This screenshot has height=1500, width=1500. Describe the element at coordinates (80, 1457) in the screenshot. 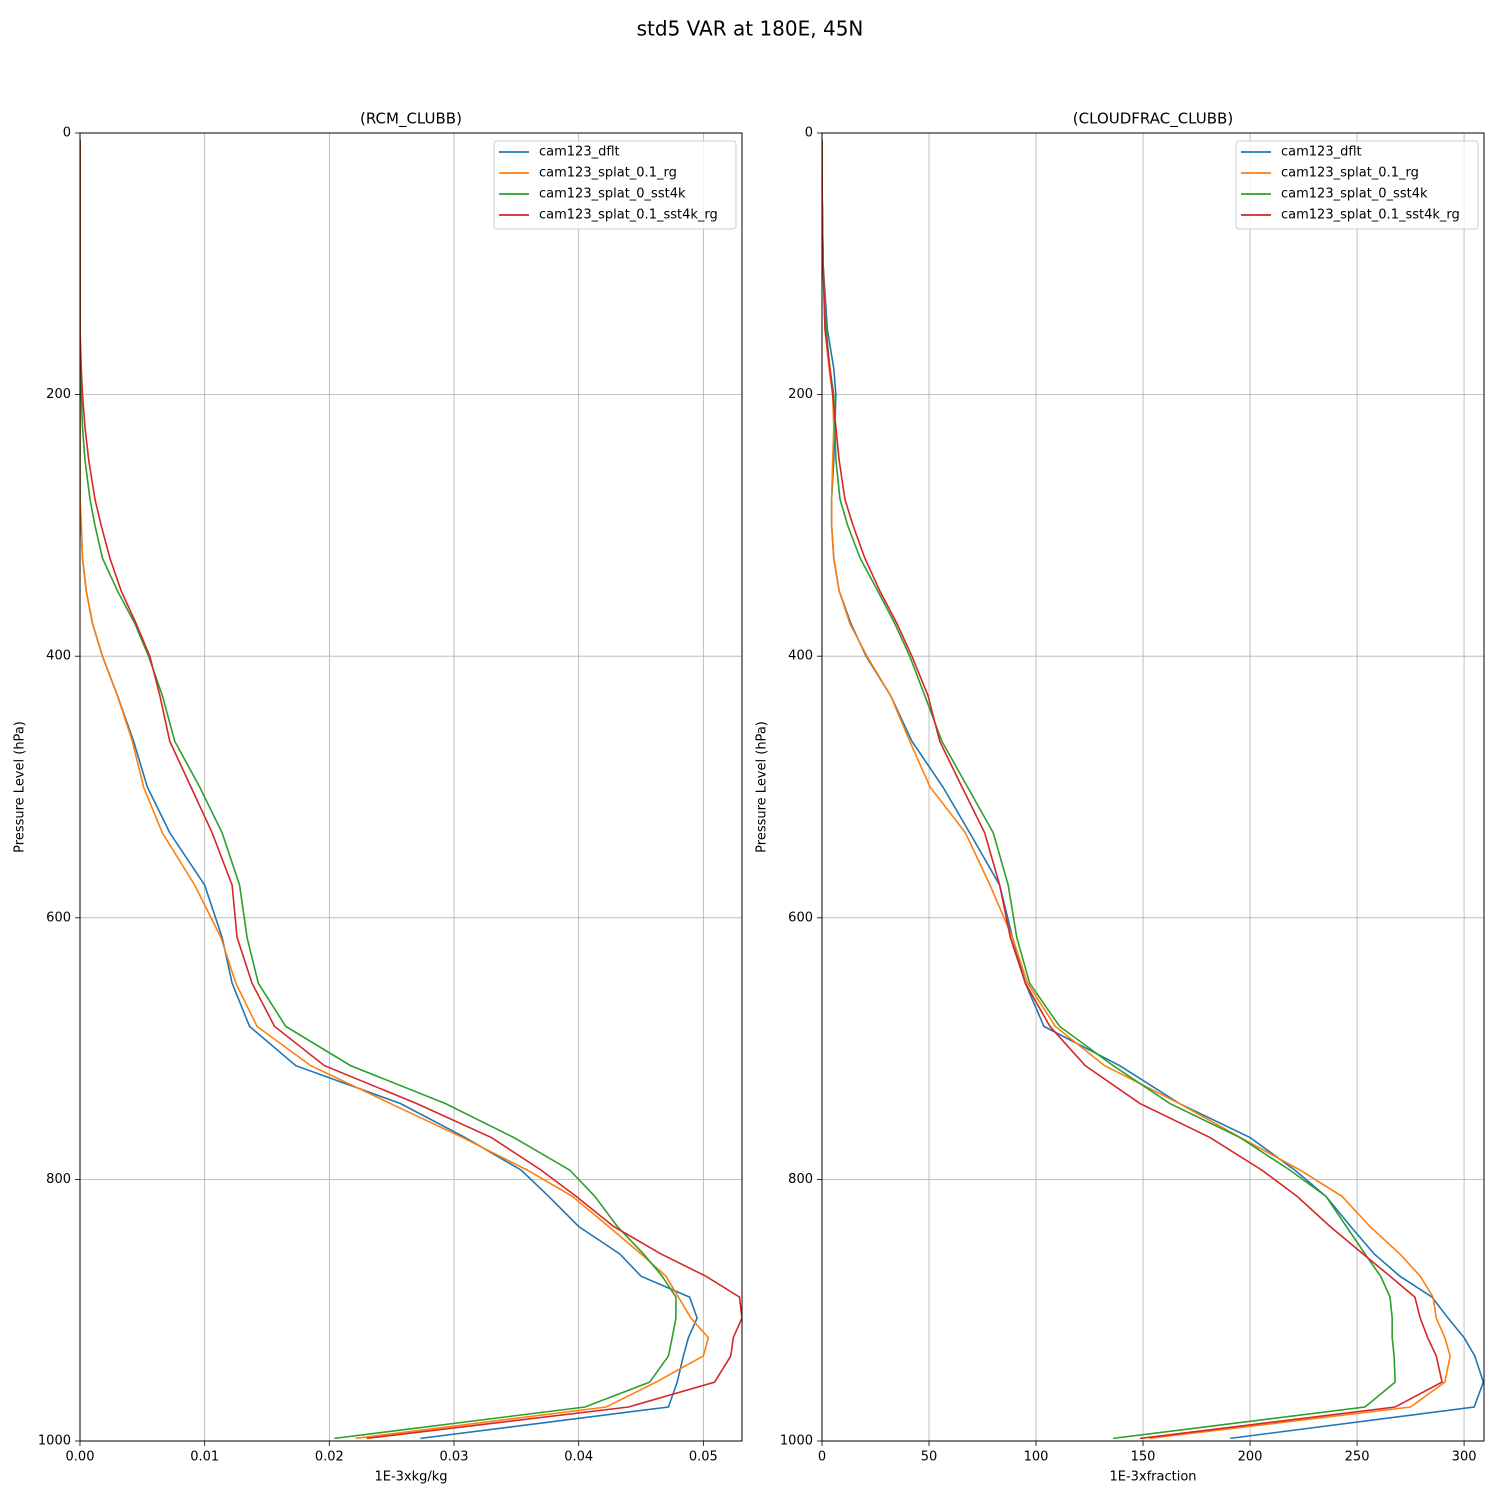

I see `x-tick-label: 0.00` at that location.